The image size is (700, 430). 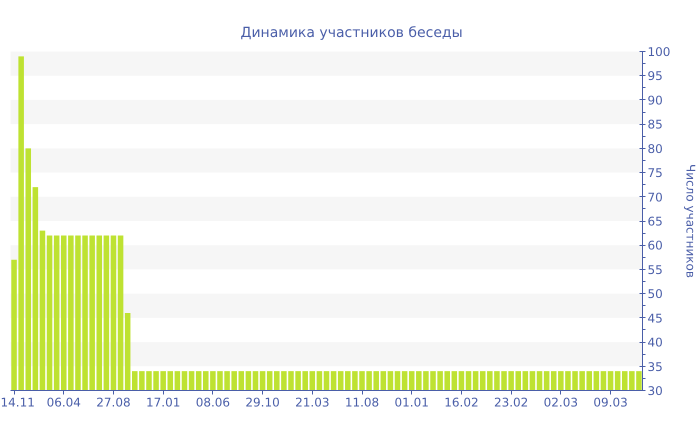 What do you see at coordinates (312, 403) in the screenshot?
I see `x-tick-label: 21.03` at bounding box center [312, 403].